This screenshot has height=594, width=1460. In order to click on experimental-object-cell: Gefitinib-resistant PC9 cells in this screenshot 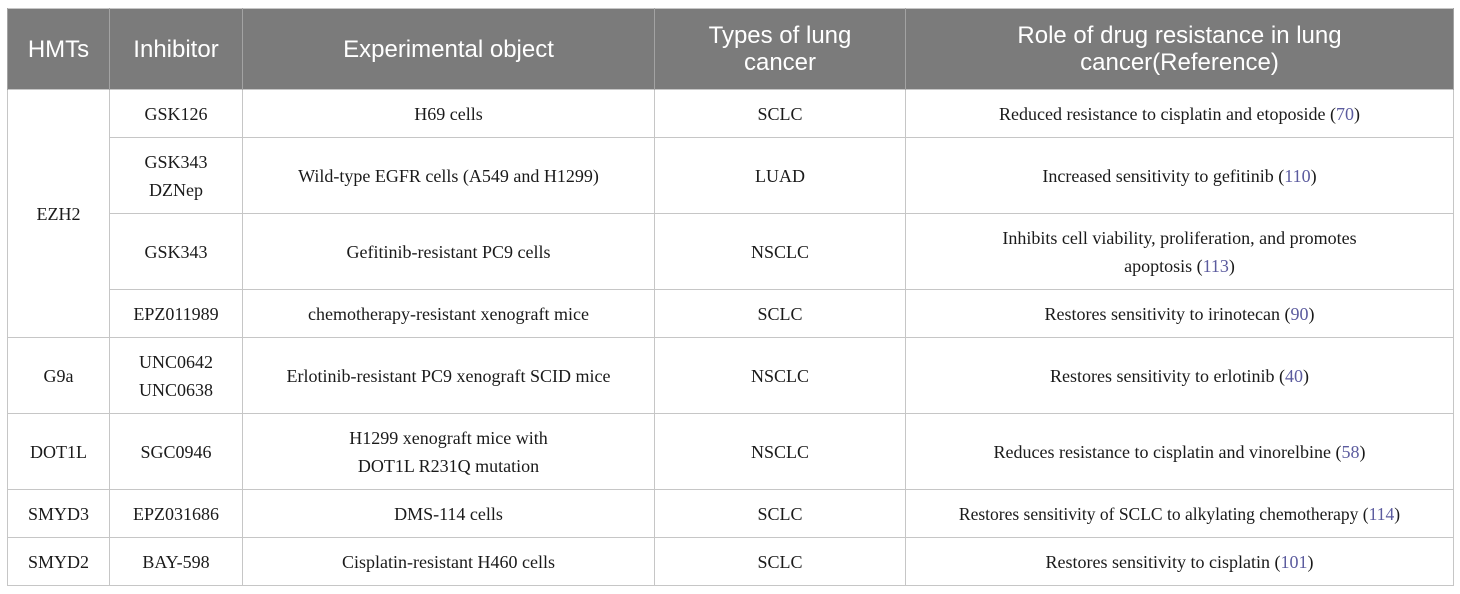, I will do `click(448, 251)`.